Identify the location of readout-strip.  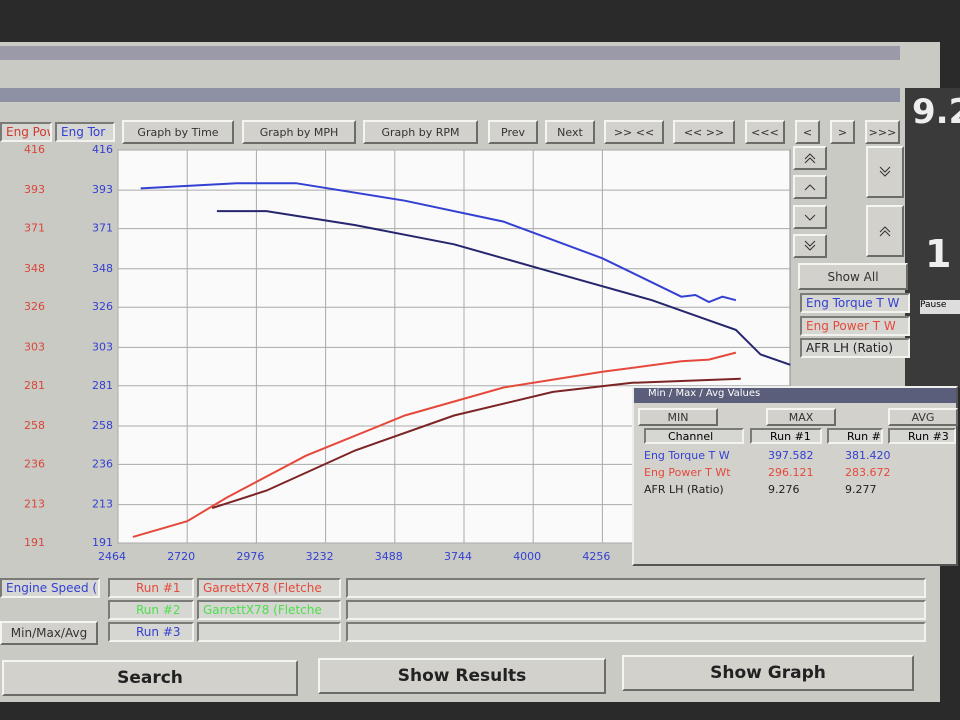
(932, 238).